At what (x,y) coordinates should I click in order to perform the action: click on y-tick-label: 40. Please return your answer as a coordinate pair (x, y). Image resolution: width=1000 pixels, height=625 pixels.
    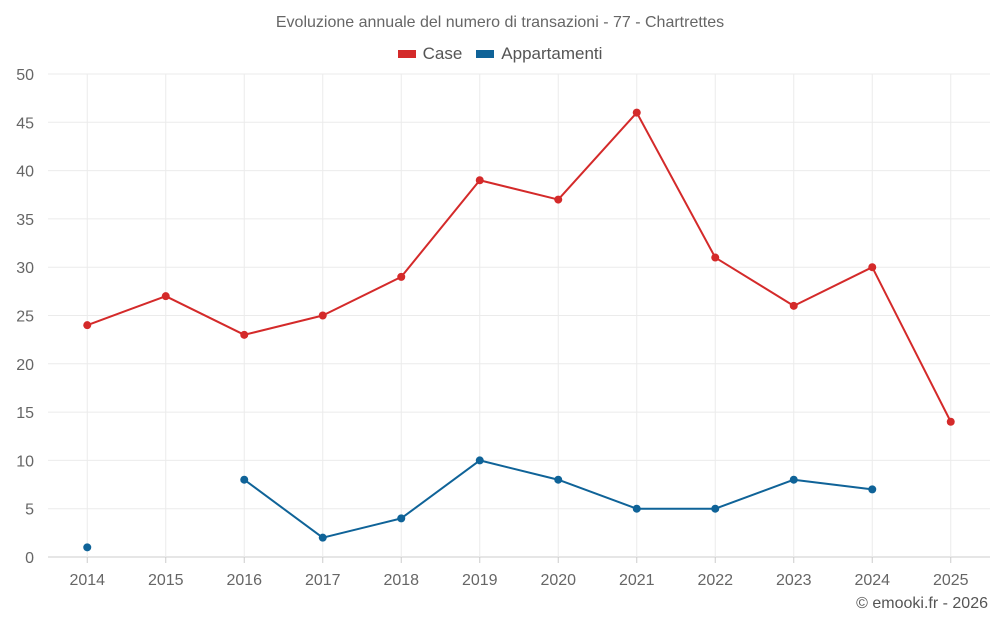
    Looking at the image, I should click on (25, 172).